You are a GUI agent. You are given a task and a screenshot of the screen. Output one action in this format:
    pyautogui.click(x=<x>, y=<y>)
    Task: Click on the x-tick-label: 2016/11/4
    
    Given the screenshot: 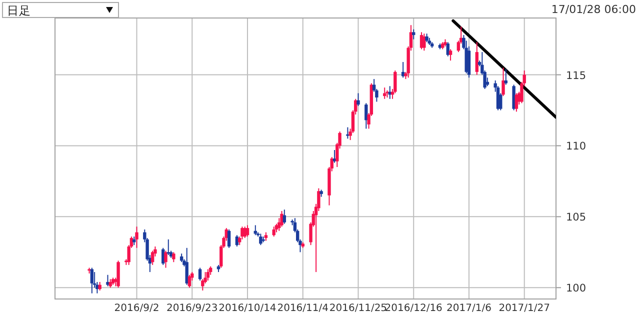 What is the action you would take?
    pyautogui.click(x=303, y=308)
    